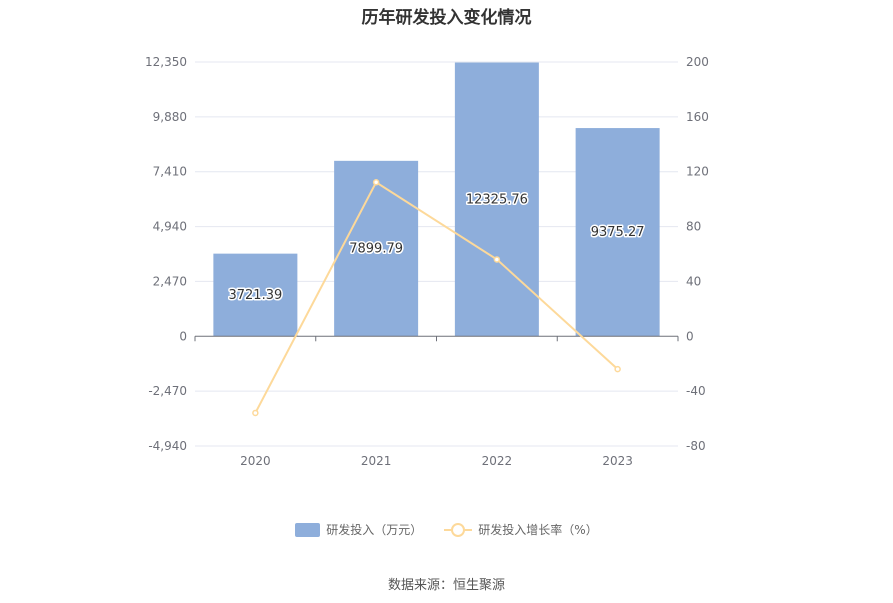 The width and height of the screenshot is (893, 603). Describe the element at coordinates (376, 461) in the screenshot. I see `x-tick-label: 2021` at that location.